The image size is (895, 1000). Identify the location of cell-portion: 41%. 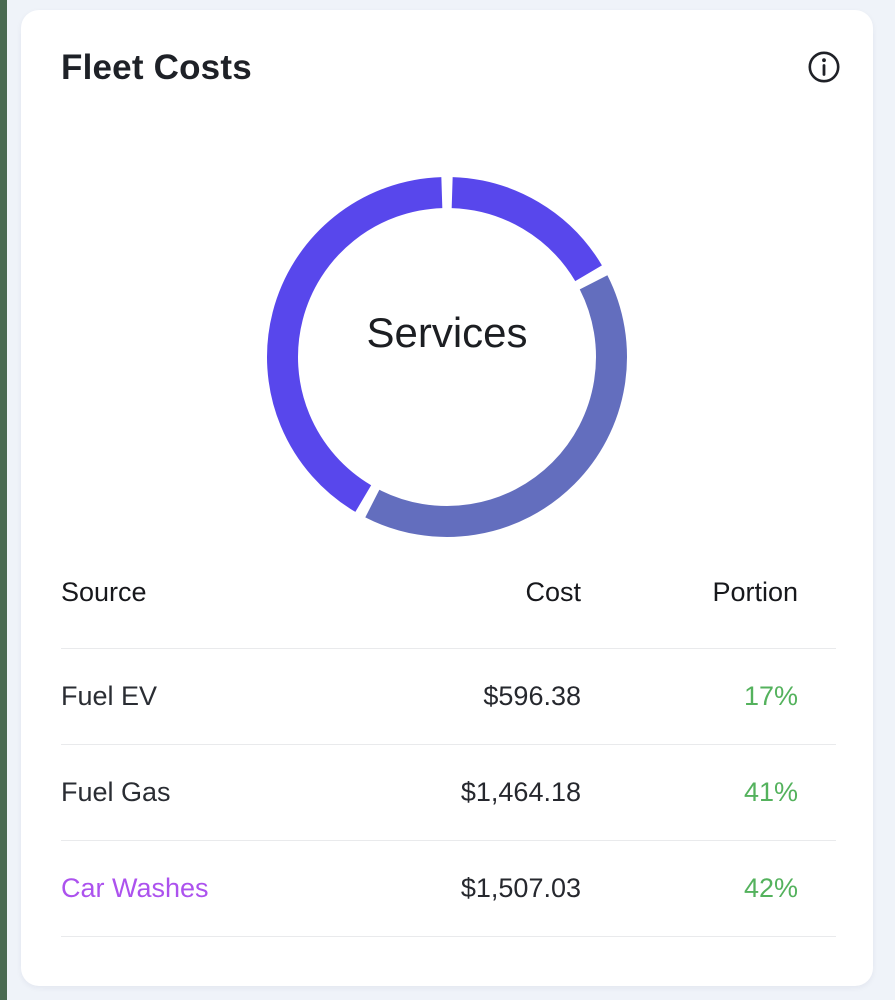
(770, 792).